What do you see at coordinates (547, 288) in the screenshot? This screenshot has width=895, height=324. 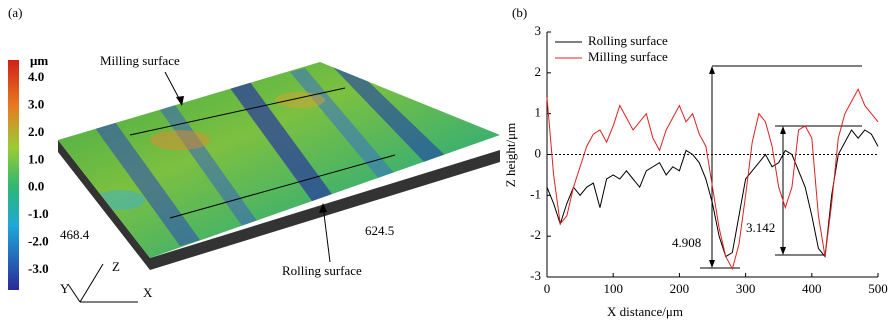 I see `x-tick-label: 0` at bounding box center [547, 288].